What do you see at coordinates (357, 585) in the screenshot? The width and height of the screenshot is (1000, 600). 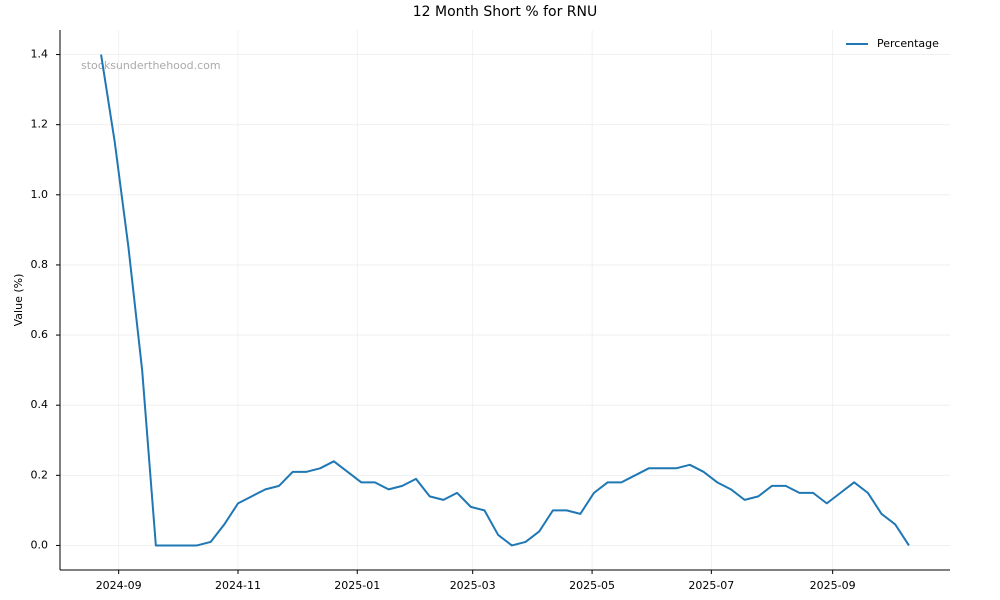 I see `x-tick-label: 2025-01` at bounding box center [357, 585].